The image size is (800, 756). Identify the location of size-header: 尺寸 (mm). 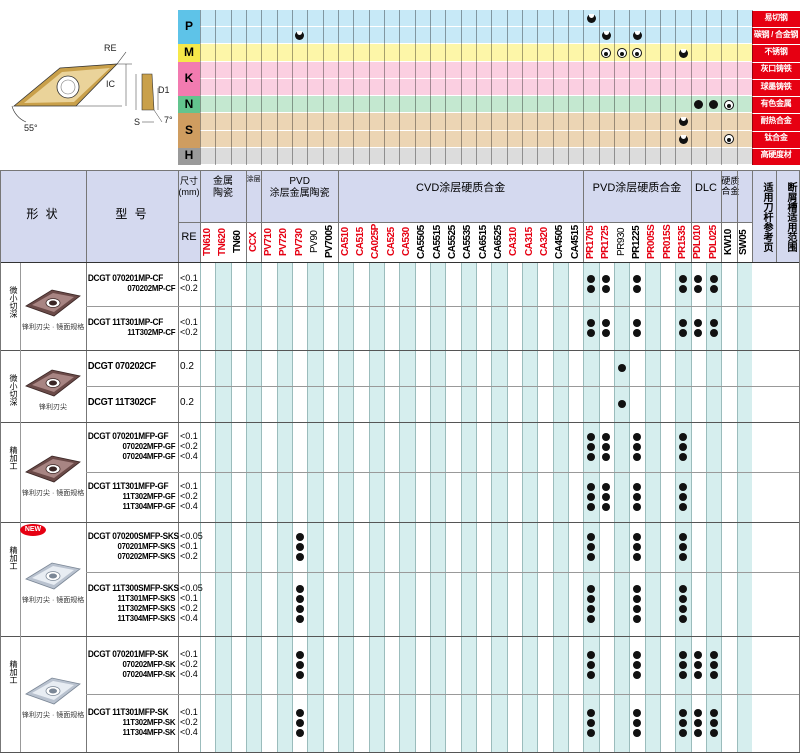
(189, 186).